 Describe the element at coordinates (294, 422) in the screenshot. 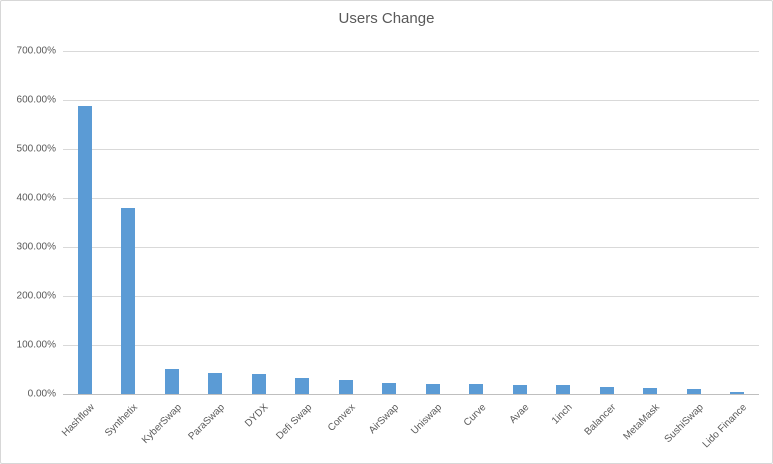

I see `x-tick-label: Defi Swap` at that location.